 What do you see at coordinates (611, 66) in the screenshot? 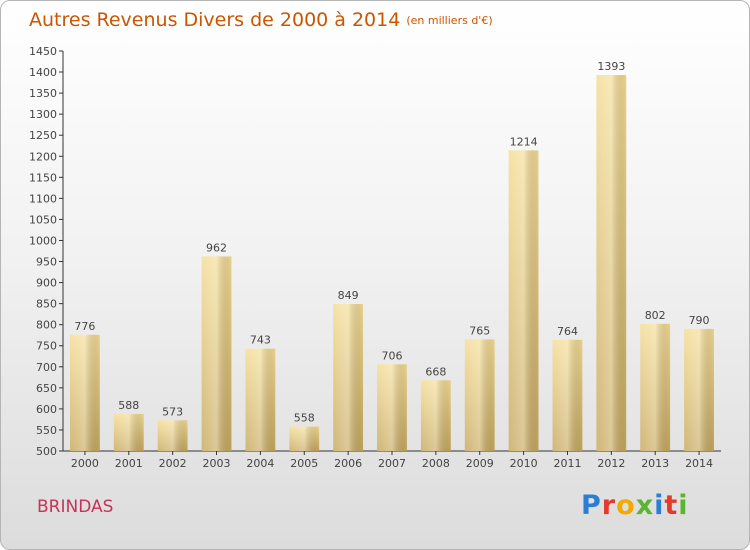
I see `data-label: 1393` at bounding box center [611, 66].